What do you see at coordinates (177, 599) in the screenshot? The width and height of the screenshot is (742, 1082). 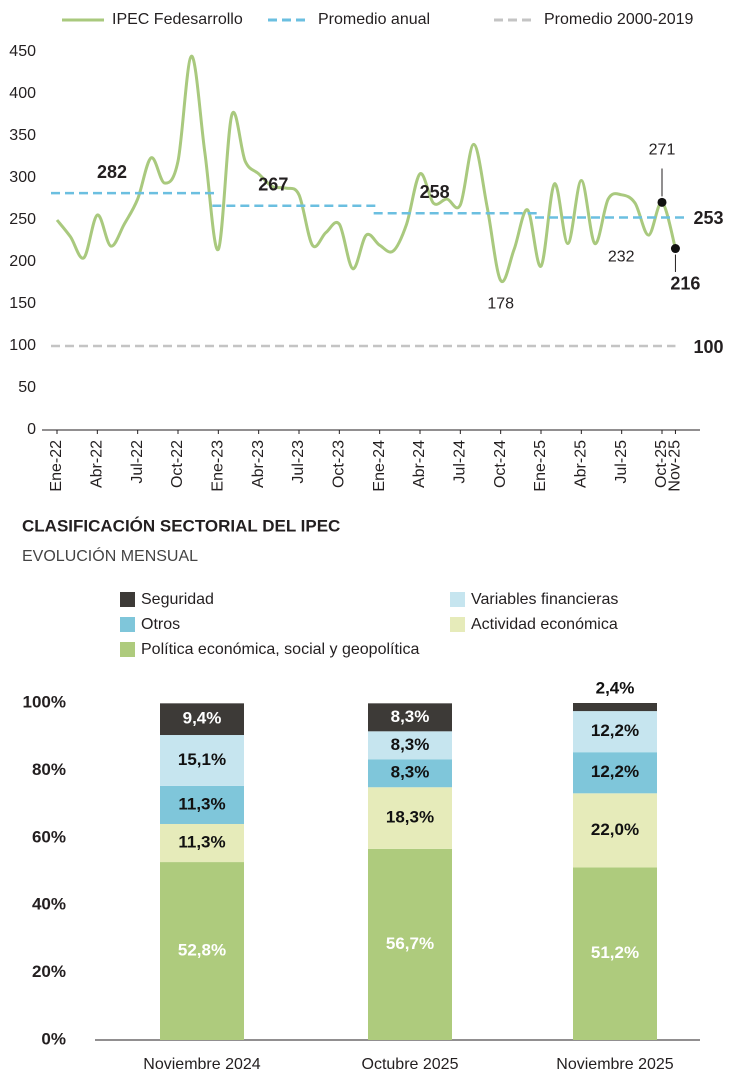 I see `legend-label: Seguridad` at bounding box center [177, 599].